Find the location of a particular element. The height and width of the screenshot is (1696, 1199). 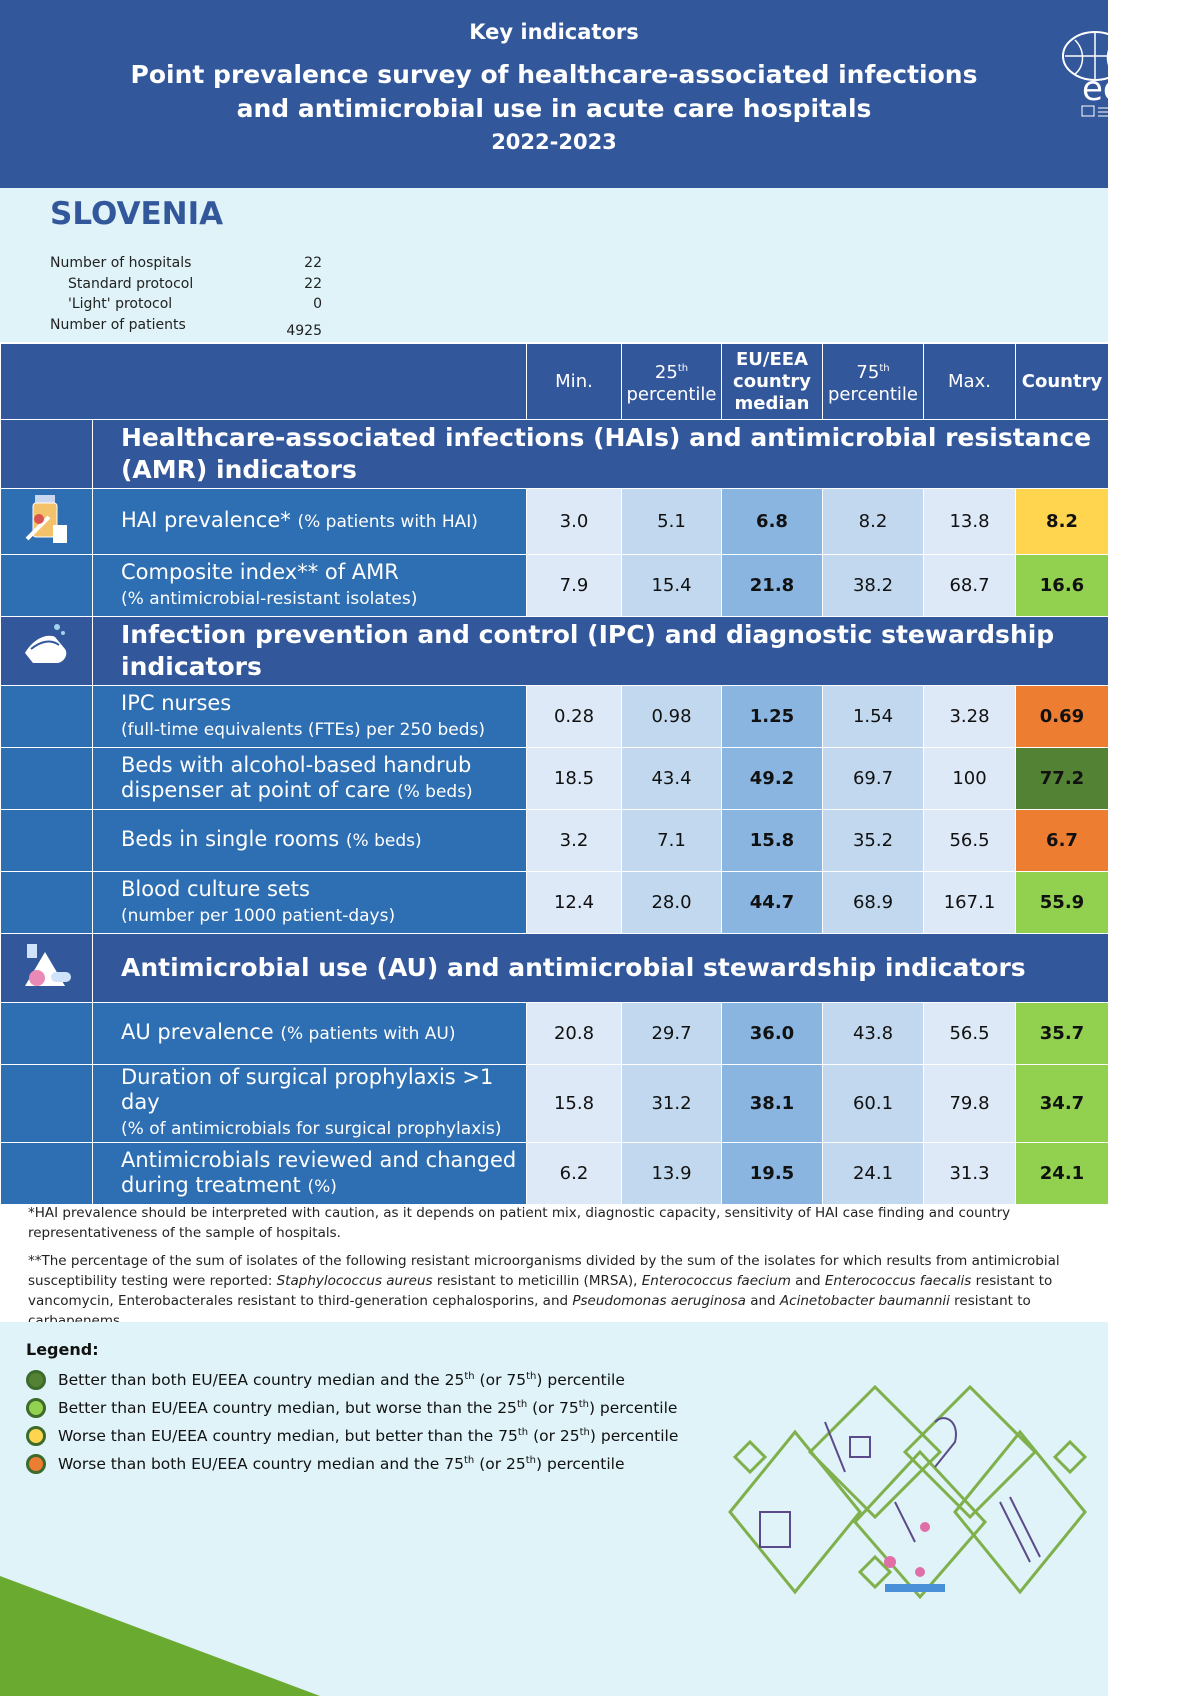

header-blank is located at coordinates (263, 381).